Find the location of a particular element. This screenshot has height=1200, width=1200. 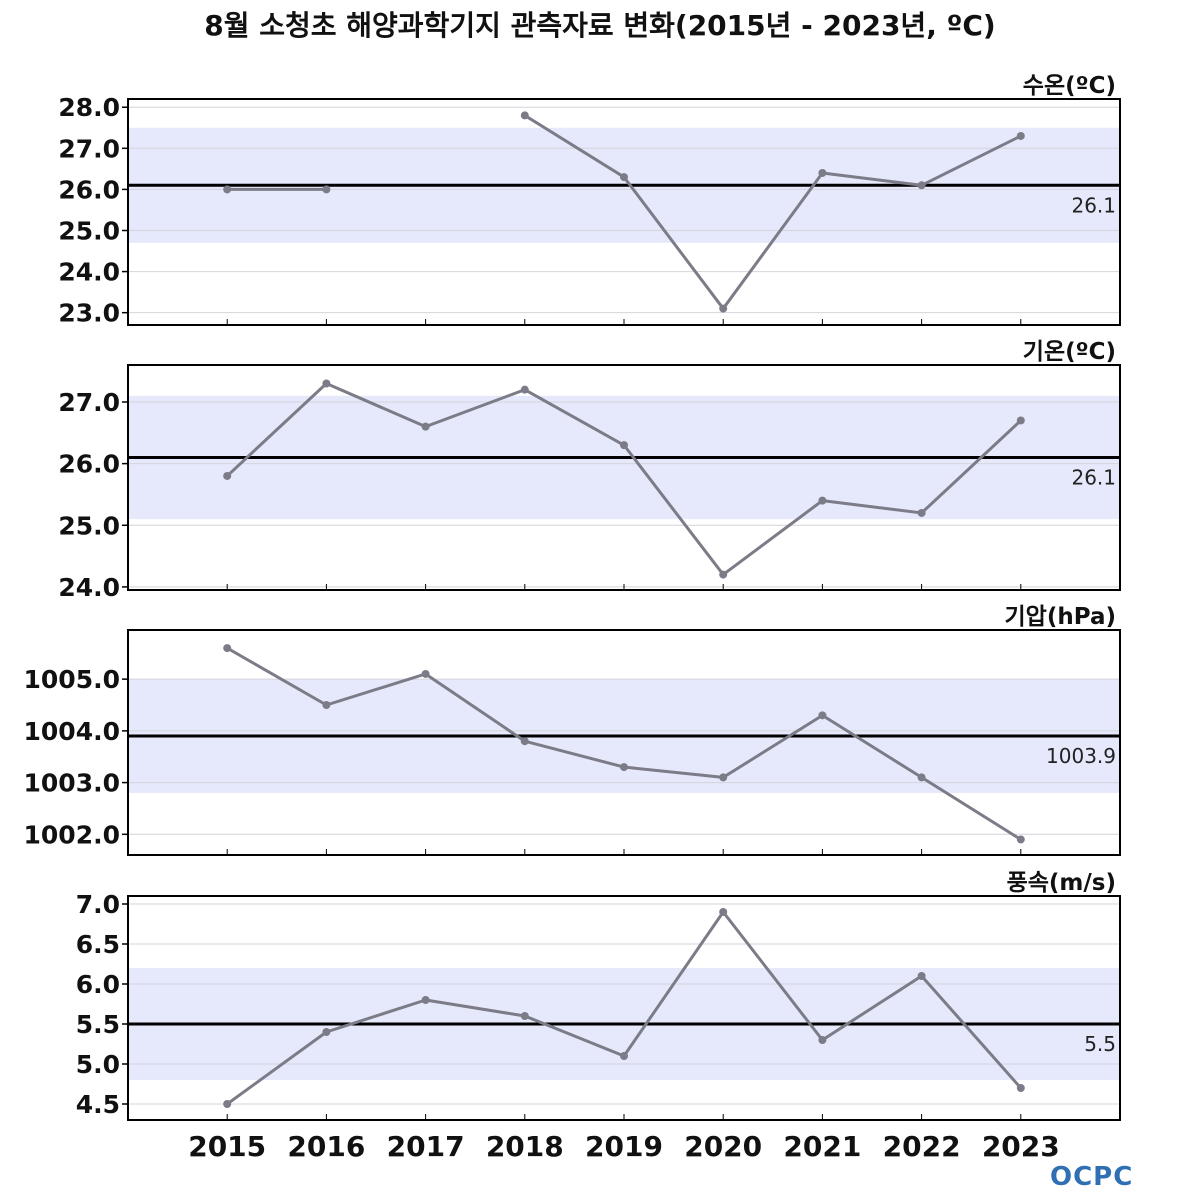

x-tick-label: 2015 is located at coordinates (227, 1146).